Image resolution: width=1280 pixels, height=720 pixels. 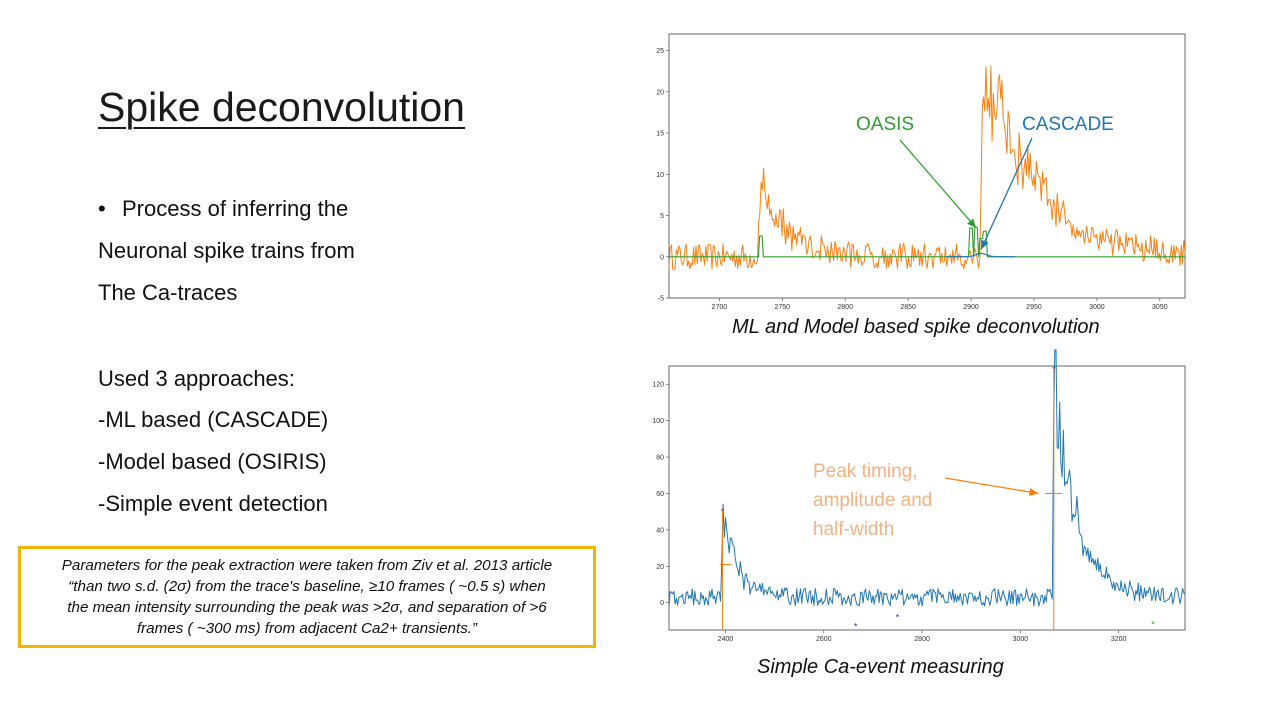 What do you see at coordinates (916, 327) in the screenshot?
I see `caption-top: ML and Model based spike deconvolution` at bounding box center [916, 327].